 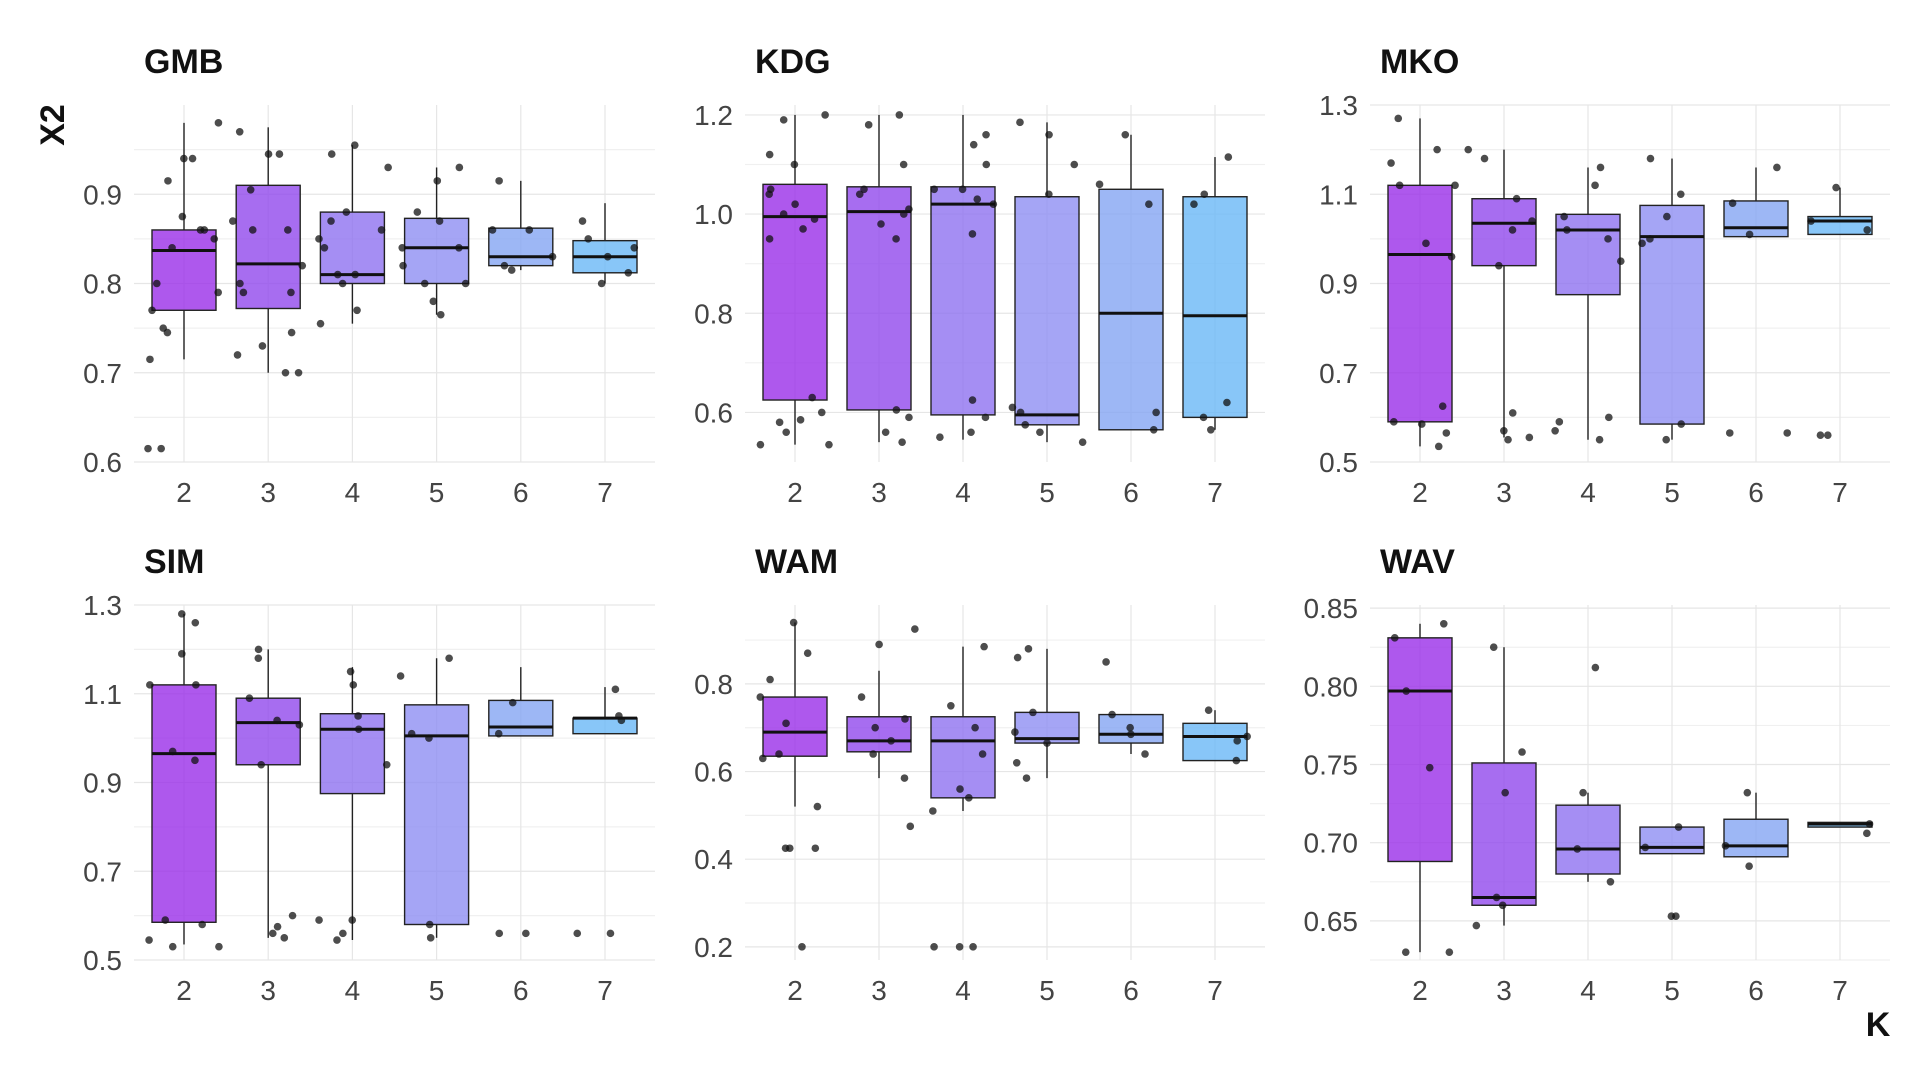 What do you see at coordinates (102, 284) in the screenshot?
I see `y-tick-label: 0.8` at bounding box center [102, 284].